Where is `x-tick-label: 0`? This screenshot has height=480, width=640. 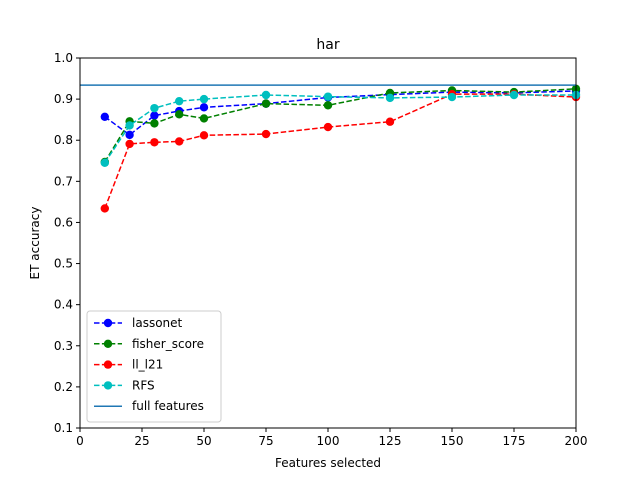 x-tick-label: 0 is located at coordinates (80, 441).